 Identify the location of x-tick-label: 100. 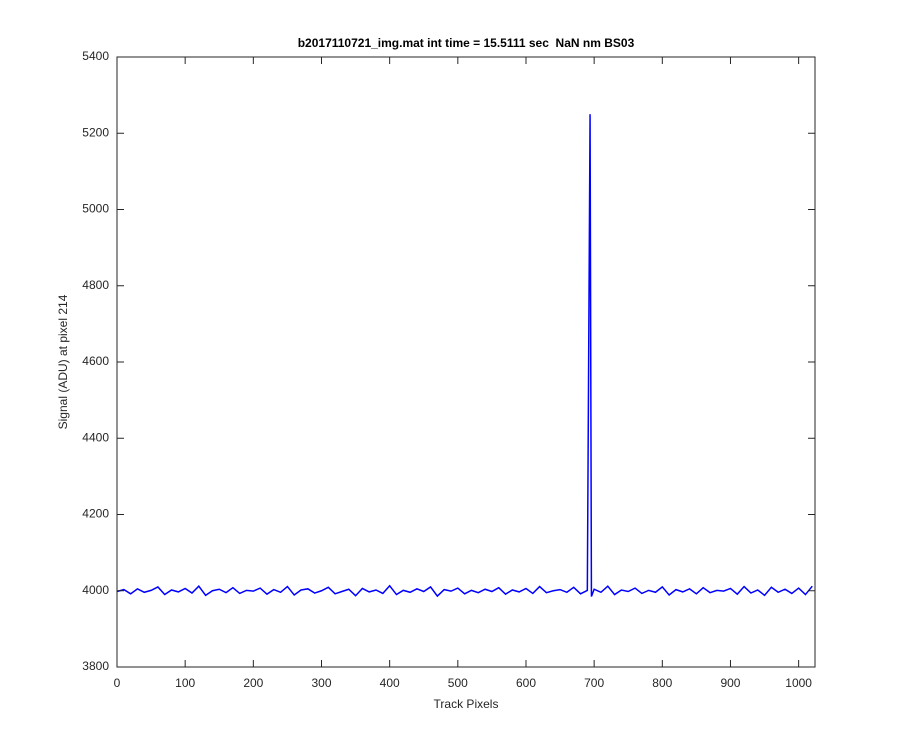
(185, 683).